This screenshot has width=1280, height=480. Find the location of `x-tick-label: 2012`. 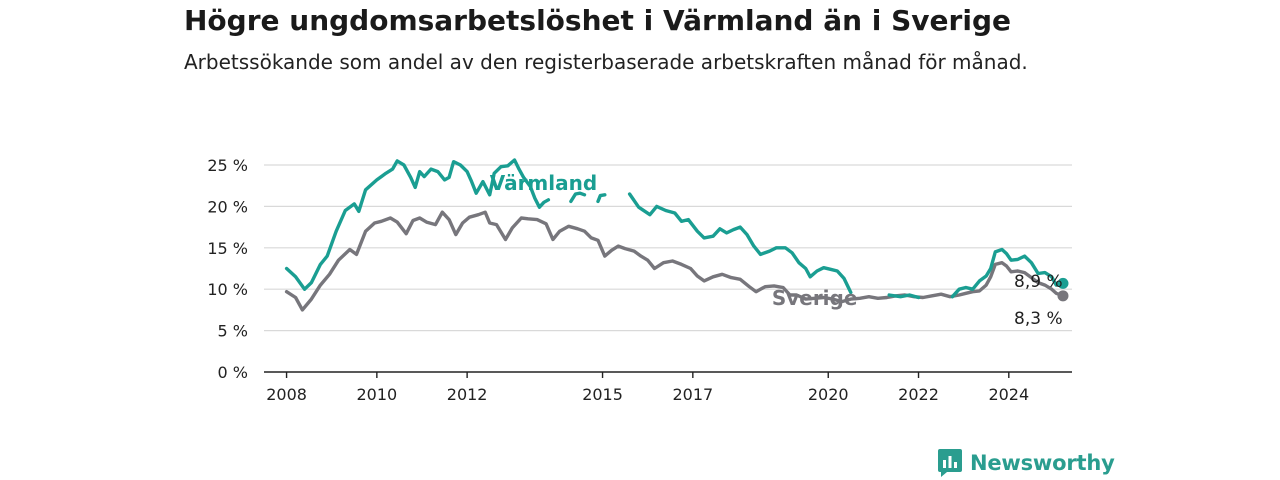

x-tick-label: 2012 is located at coordinates (467, 394).